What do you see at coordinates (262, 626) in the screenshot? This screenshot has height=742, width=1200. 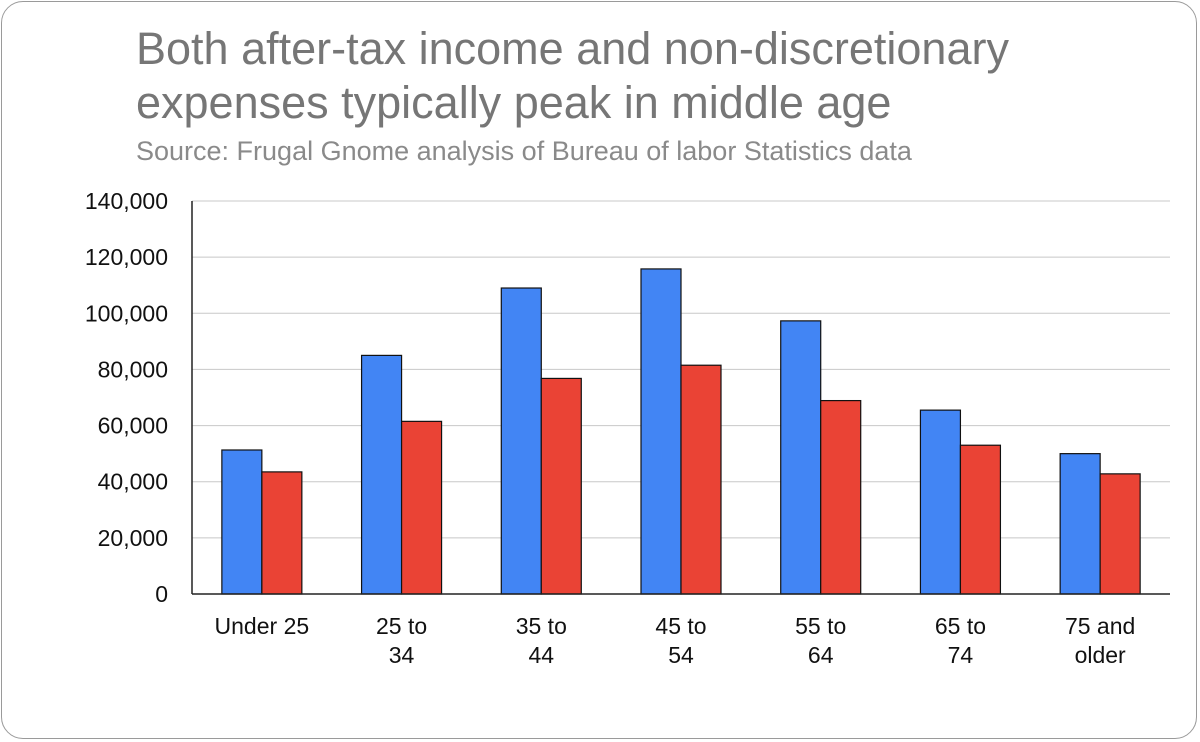 I see `x-category-label: Under 25` at bounding box center [262, 626].